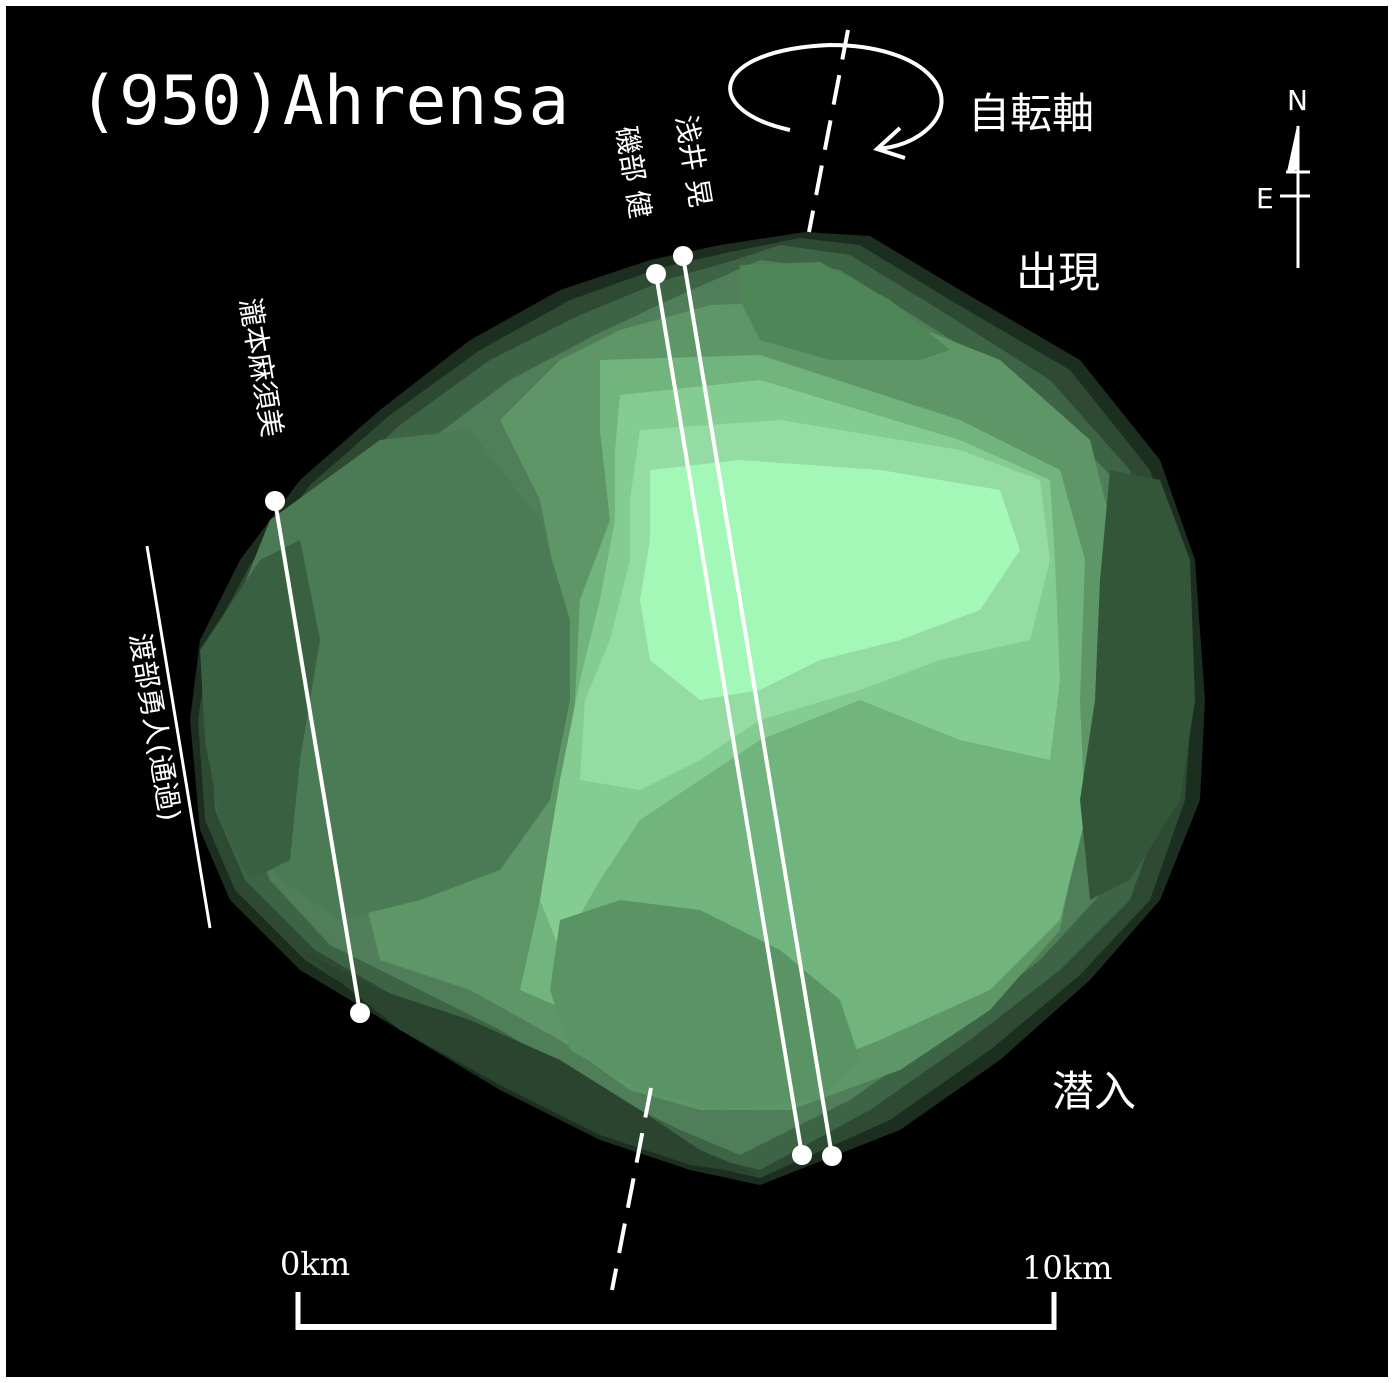  I want to click on disappearance-label: 潜入, so click(1094, 1091).